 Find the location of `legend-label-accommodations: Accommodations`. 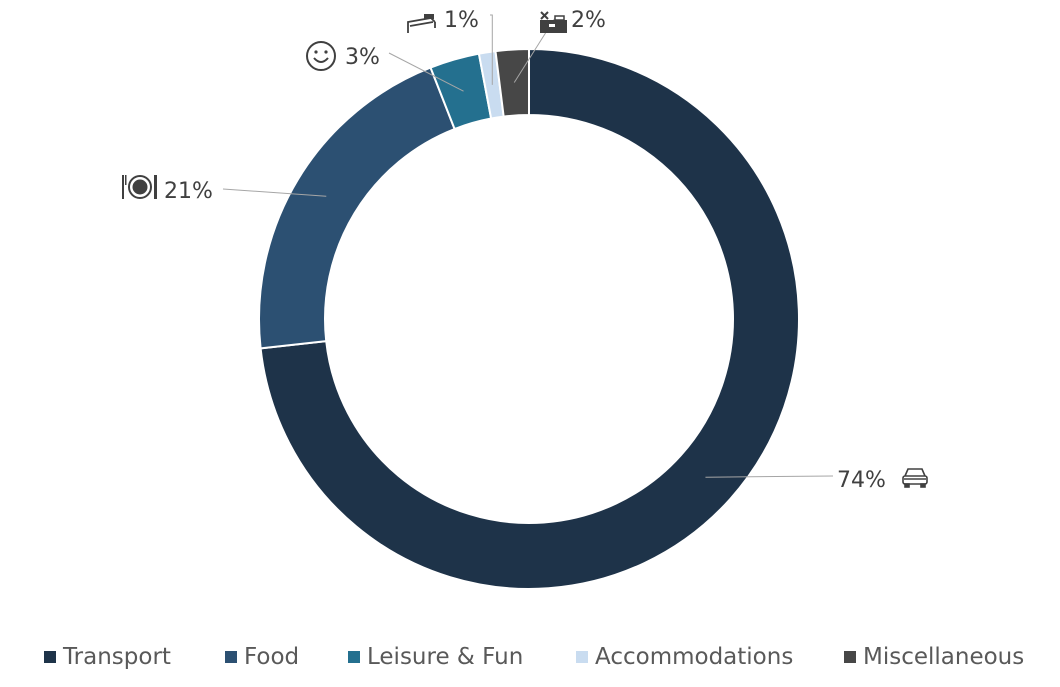

legend-label-accommodations: Accommodations is located at coordinates (694, 657).